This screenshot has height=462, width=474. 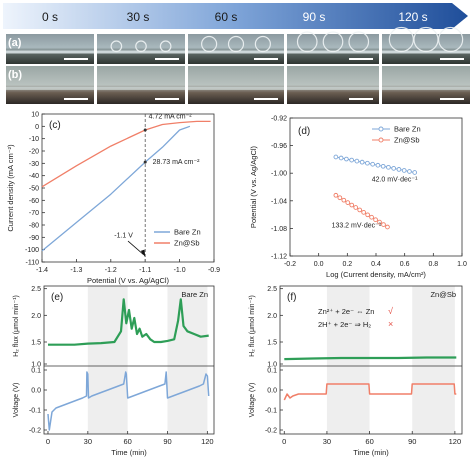 What do you see at coordinates (279, 174) in the screenshot?
I see `y-tick-label: -1.00` at bounding box center [279, 174].